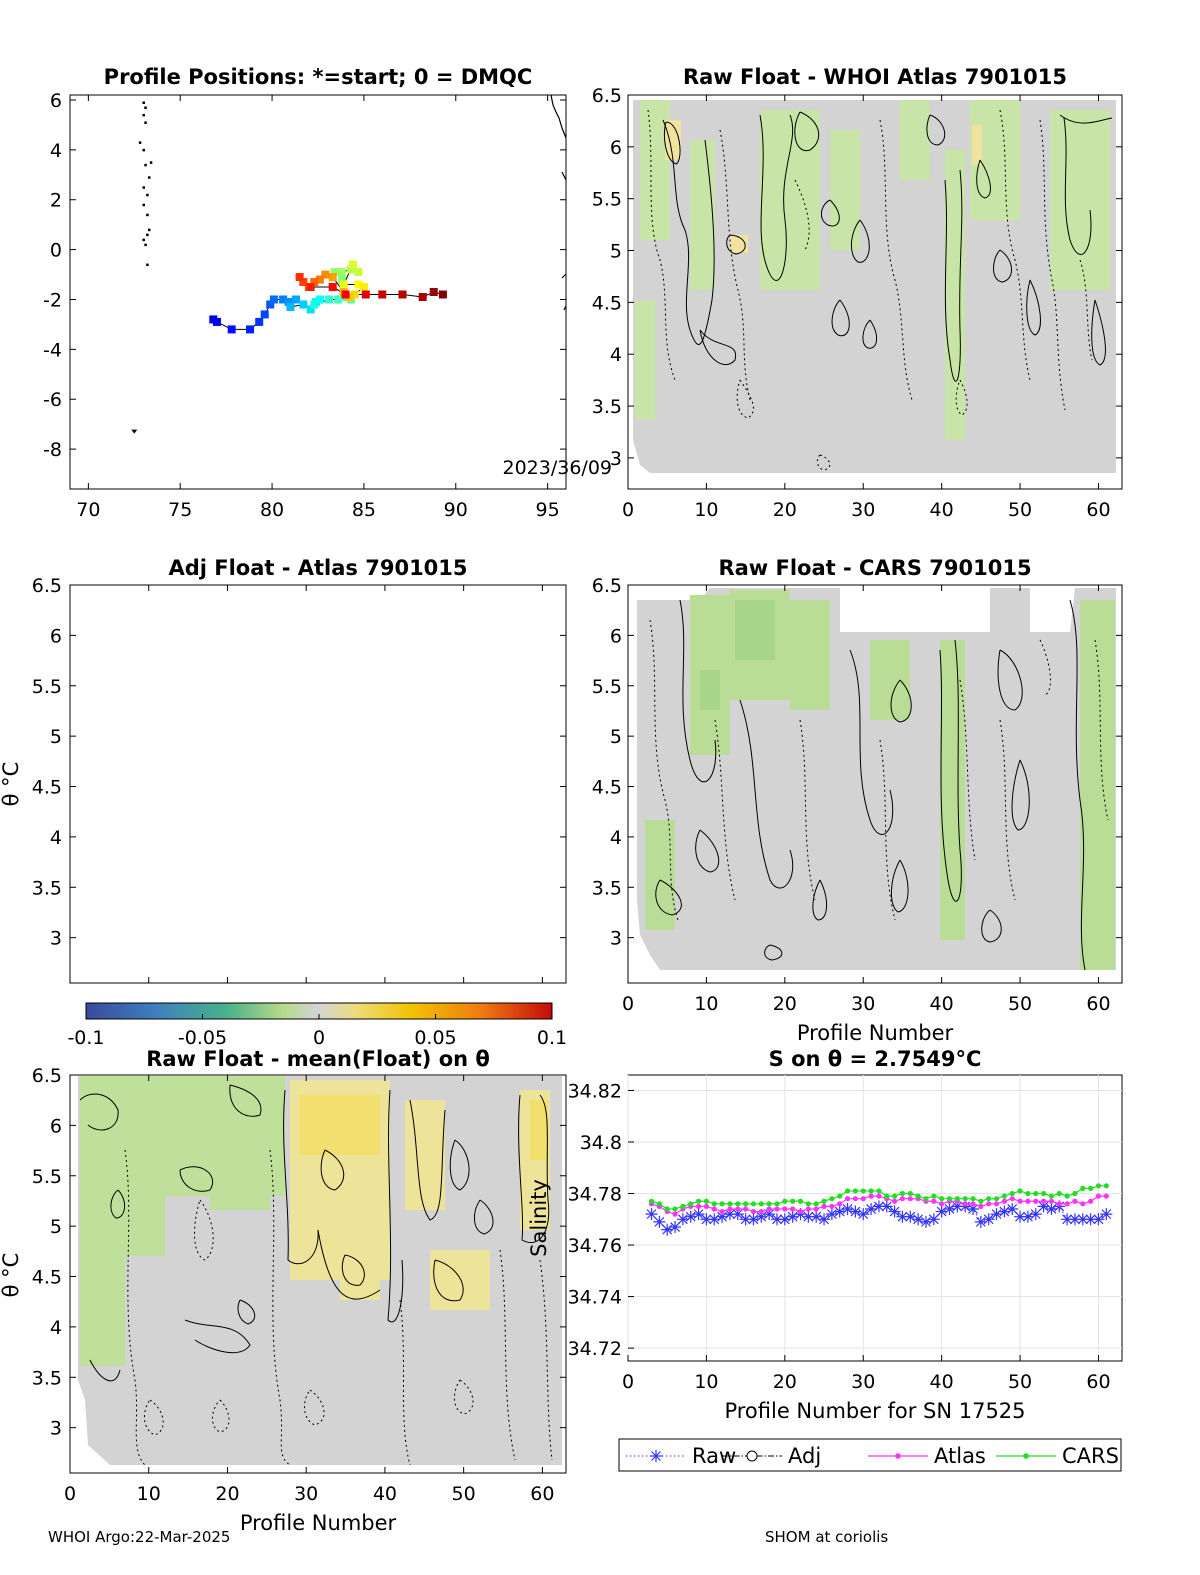  Describe the element at coordinates (52, 300) in the screenshot. I see `y-tick-label: -2` at that location.